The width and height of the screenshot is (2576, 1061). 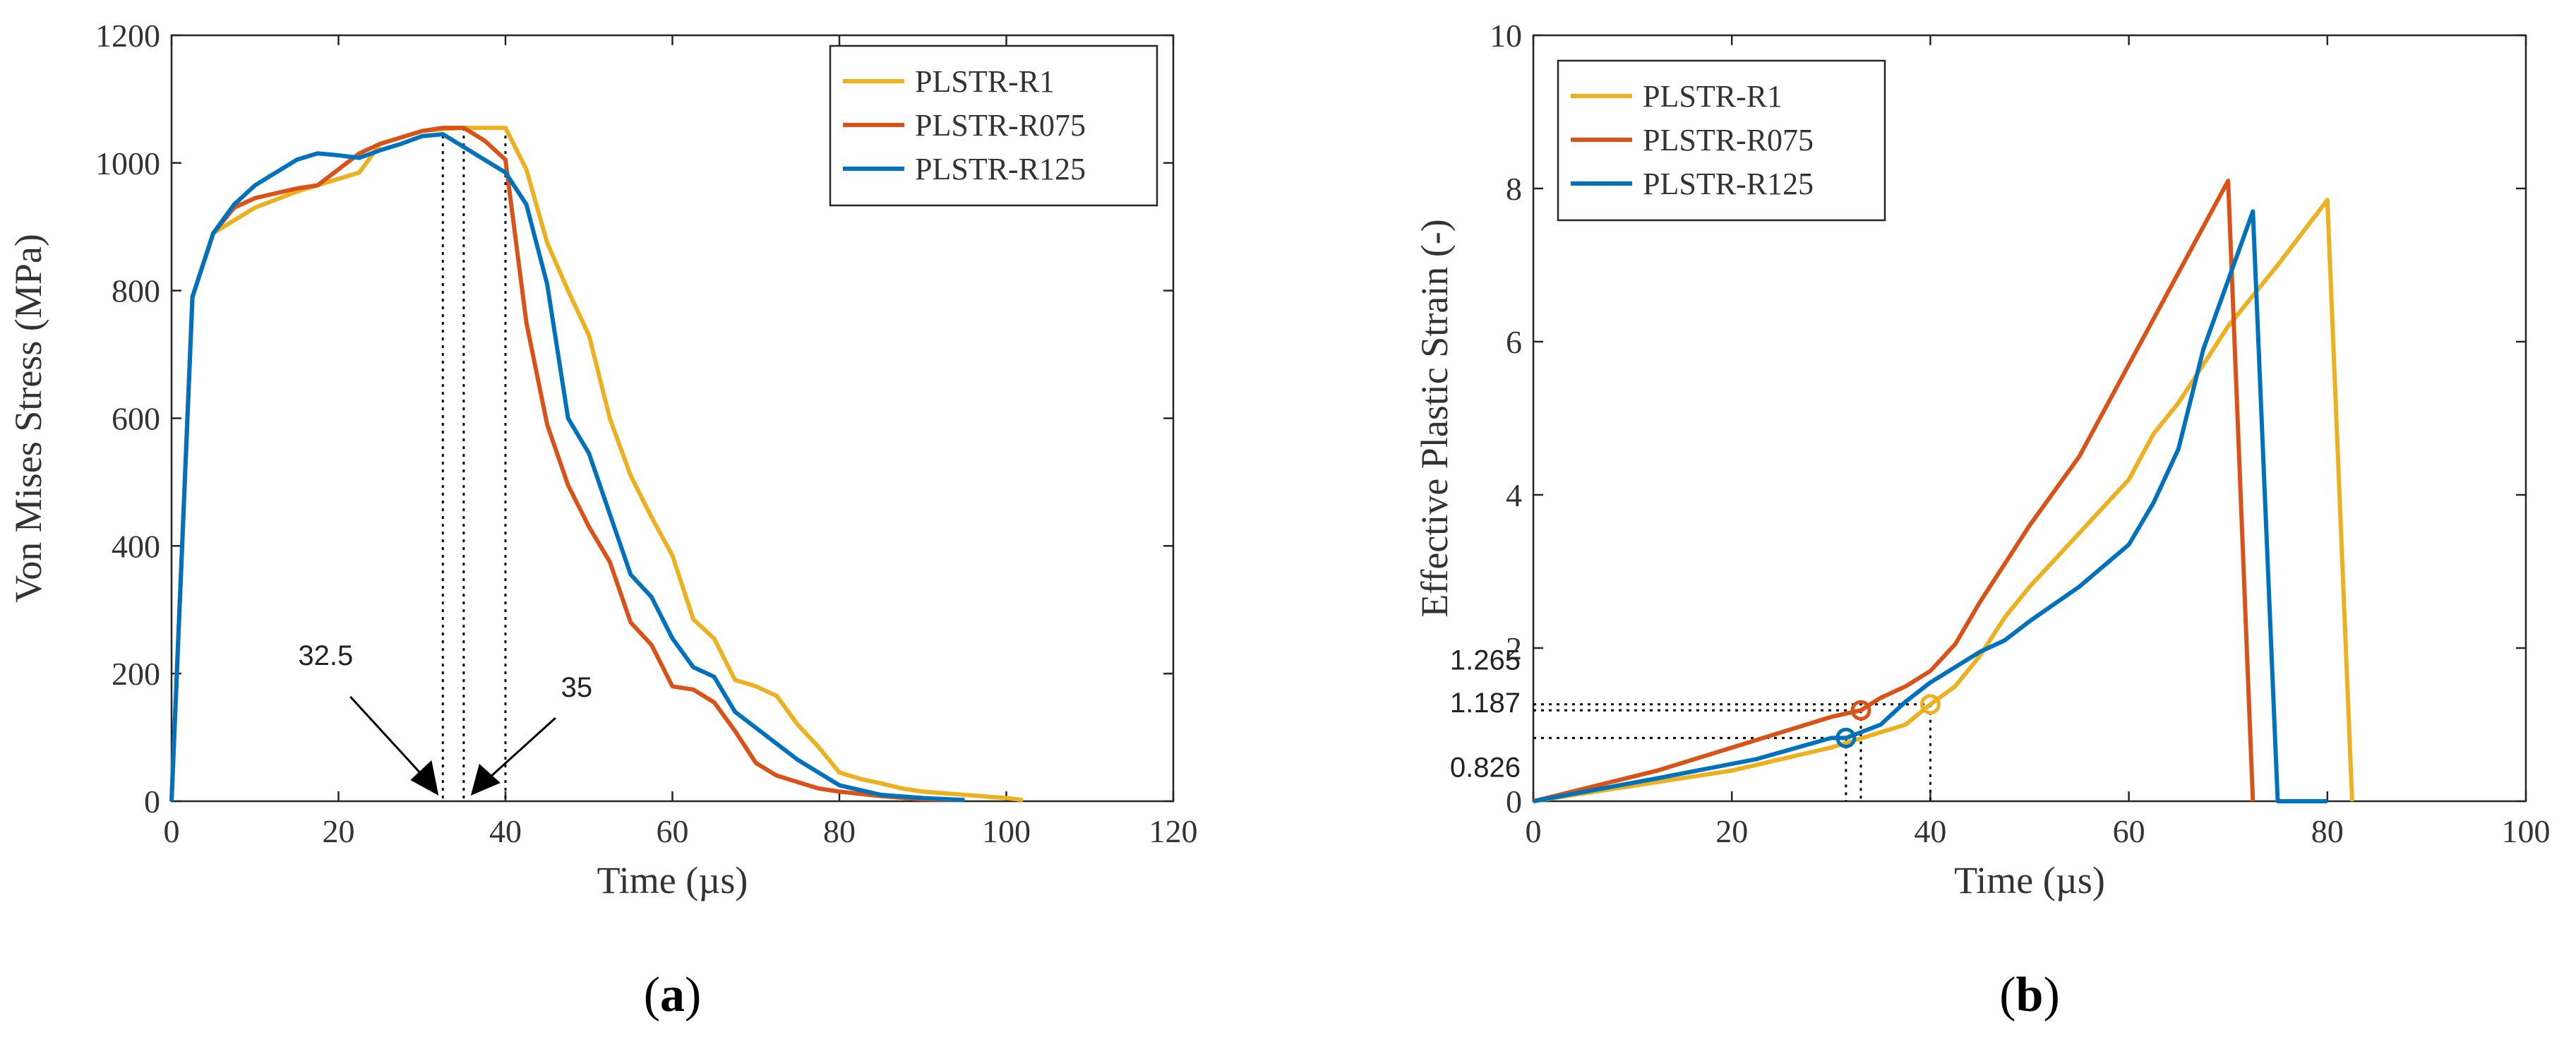 I want to click on panel-b-x-tick-label: 40, so click(x=1930, y=831).